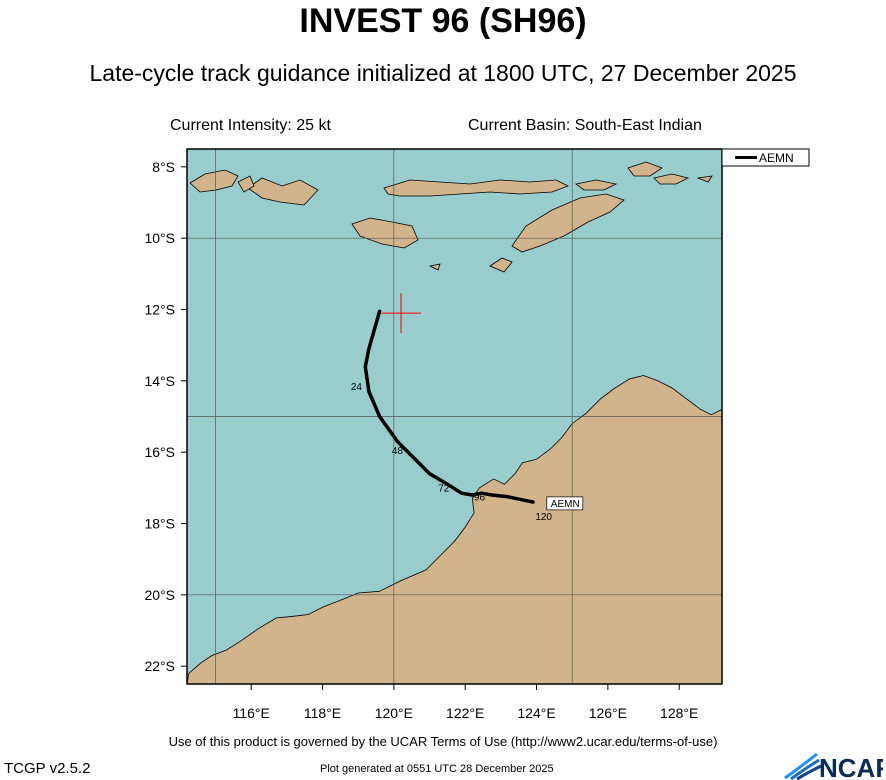 The height and width of the screenshot is (780, 886). I want to click on track-tau-label: 96, so click(480, 497).